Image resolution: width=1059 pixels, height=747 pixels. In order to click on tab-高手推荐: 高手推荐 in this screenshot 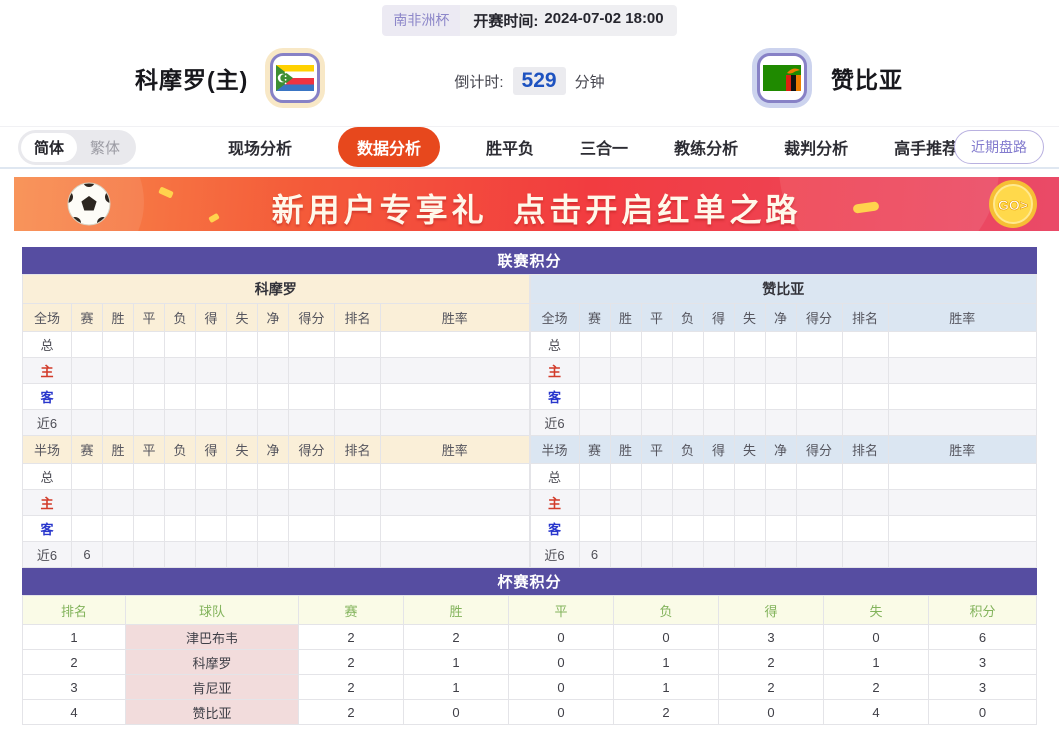, I will do `click(926, 149)`.